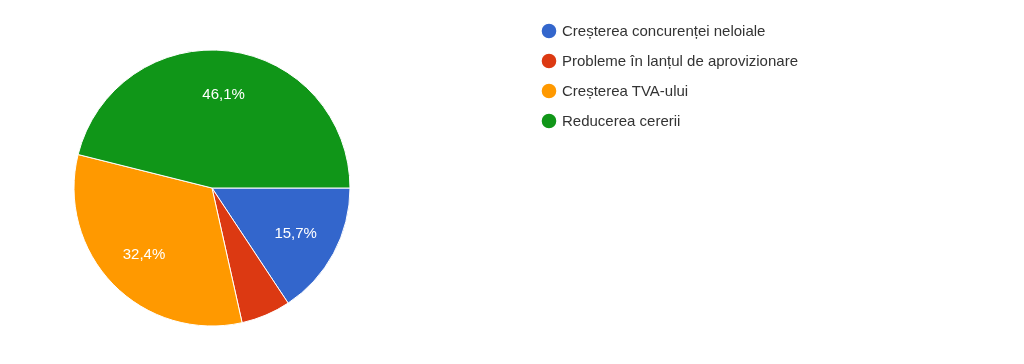 The height and width of the screenshot is (364, 1024). What do you see at coordinates (295, 232) in the screenshot?
I see `data-label: 15,7%` at bounding box center [295, 232].